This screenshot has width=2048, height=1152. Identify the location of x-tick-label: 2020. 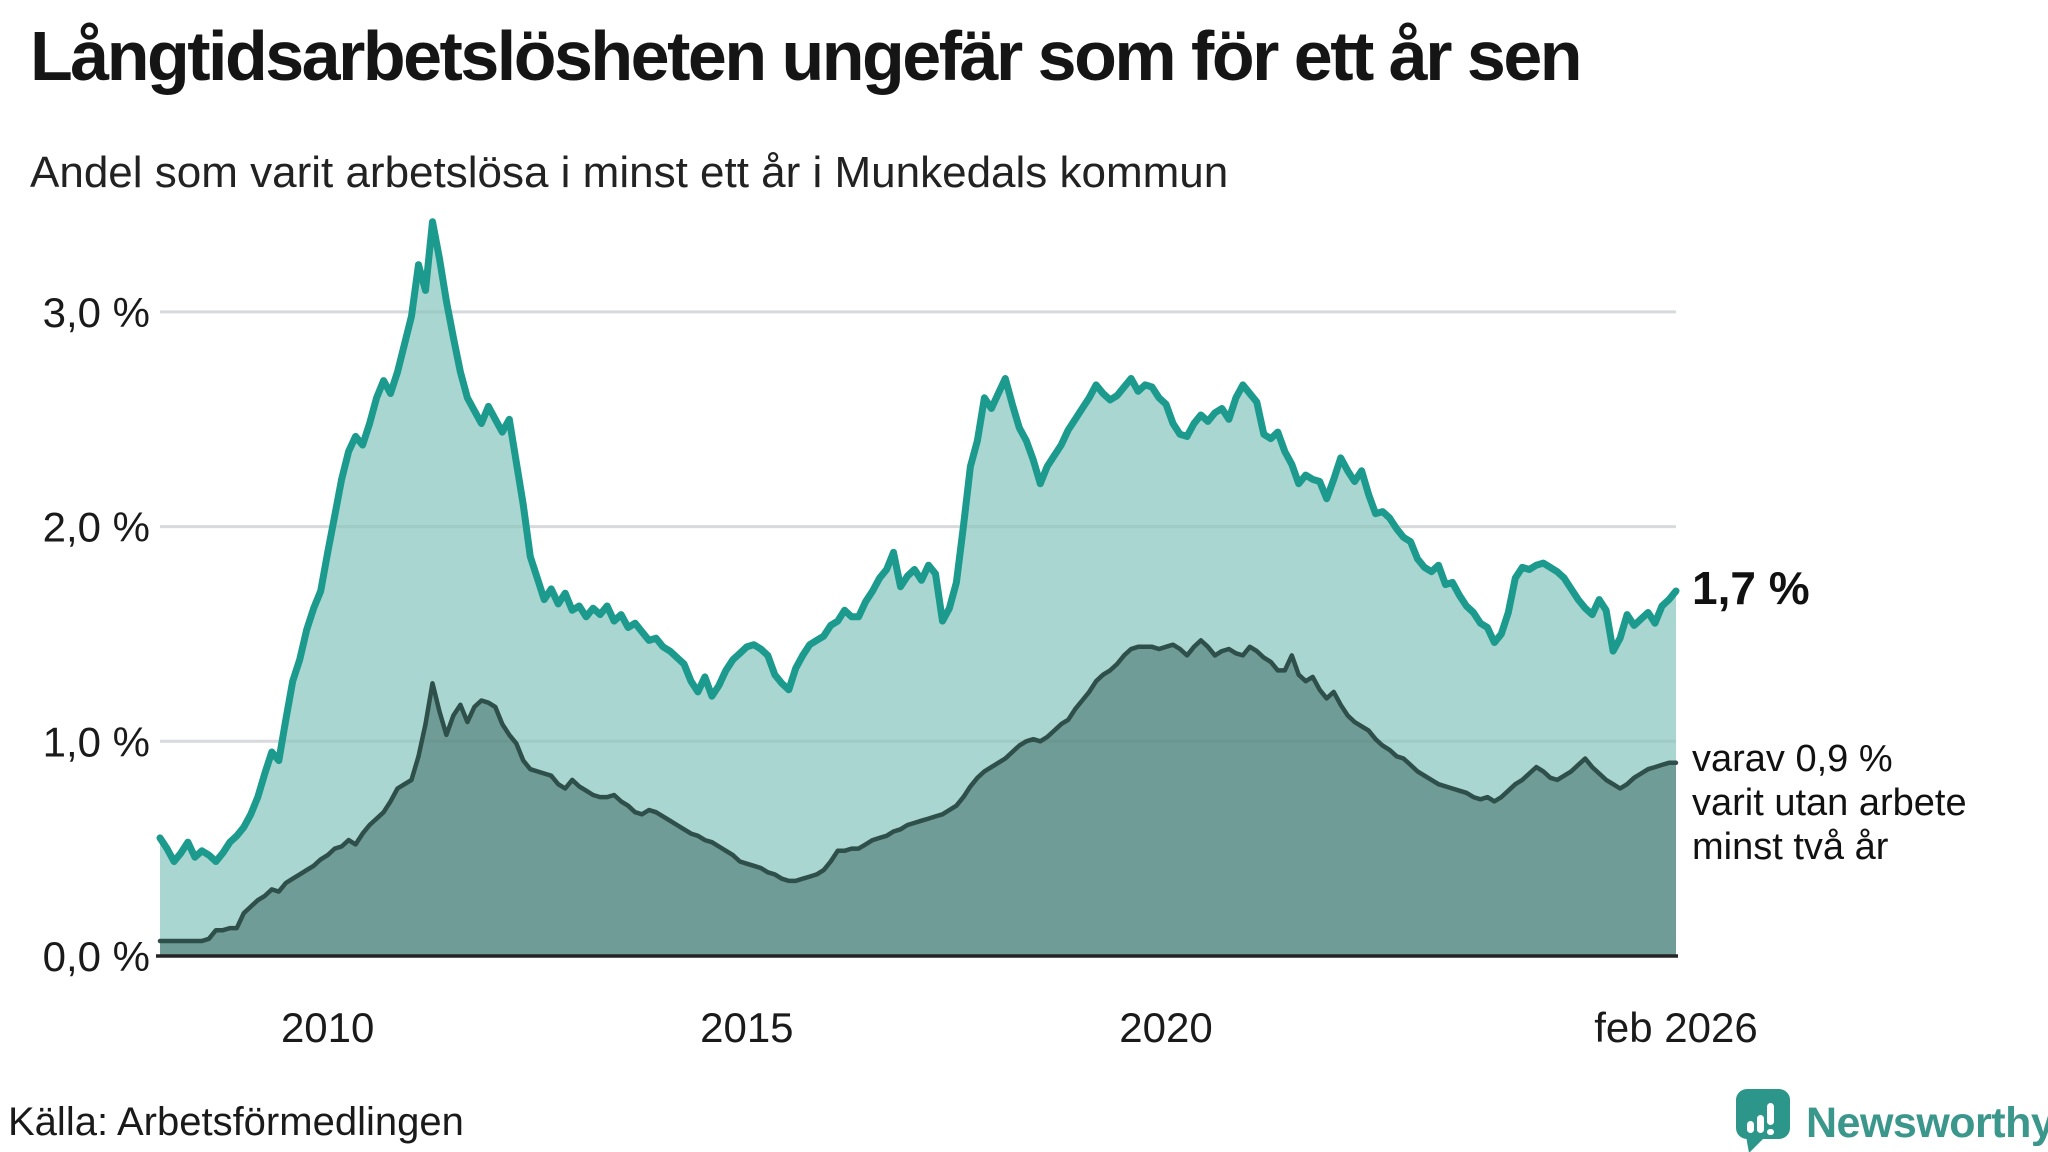
(1165, 1027).